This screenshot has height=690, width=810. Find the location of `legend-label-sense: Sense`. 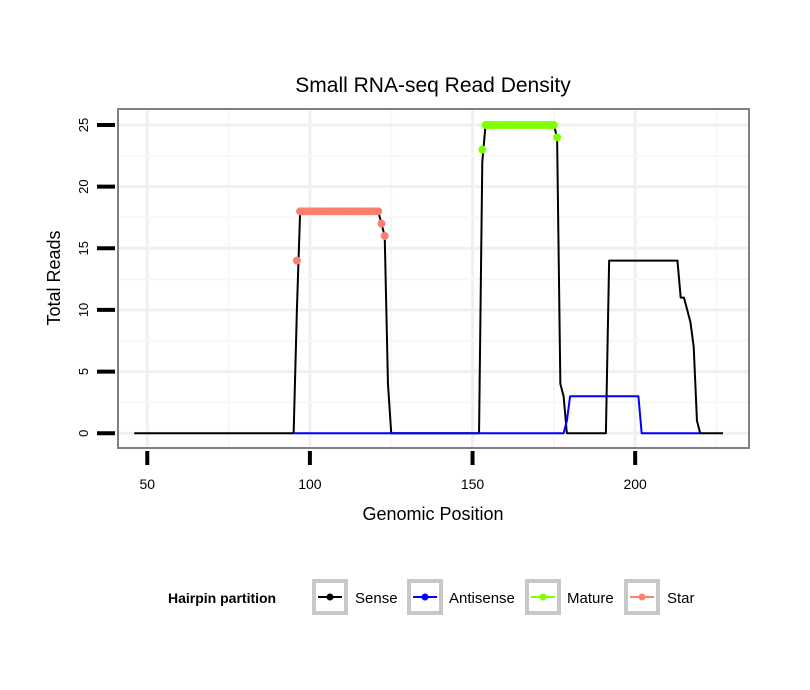

legend-label-sense: Sense is located at coordinates (376, 598).